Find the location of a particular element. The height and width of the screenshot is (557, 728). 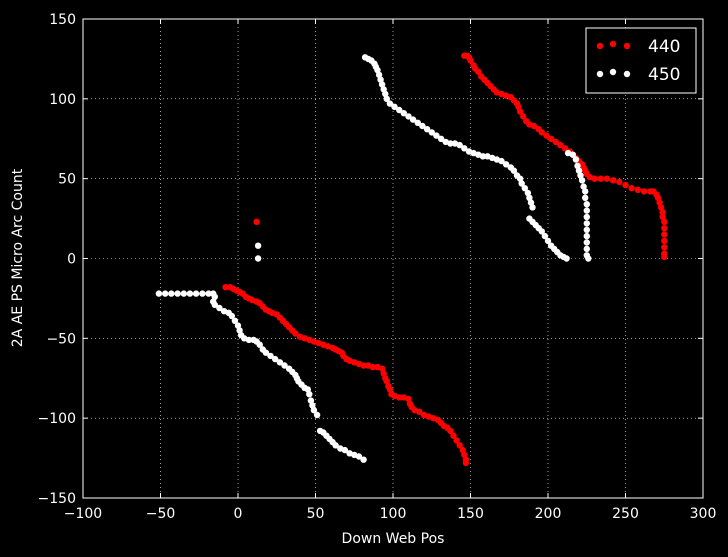

x-tick-label: 150 is located at coordinates (470, 514).